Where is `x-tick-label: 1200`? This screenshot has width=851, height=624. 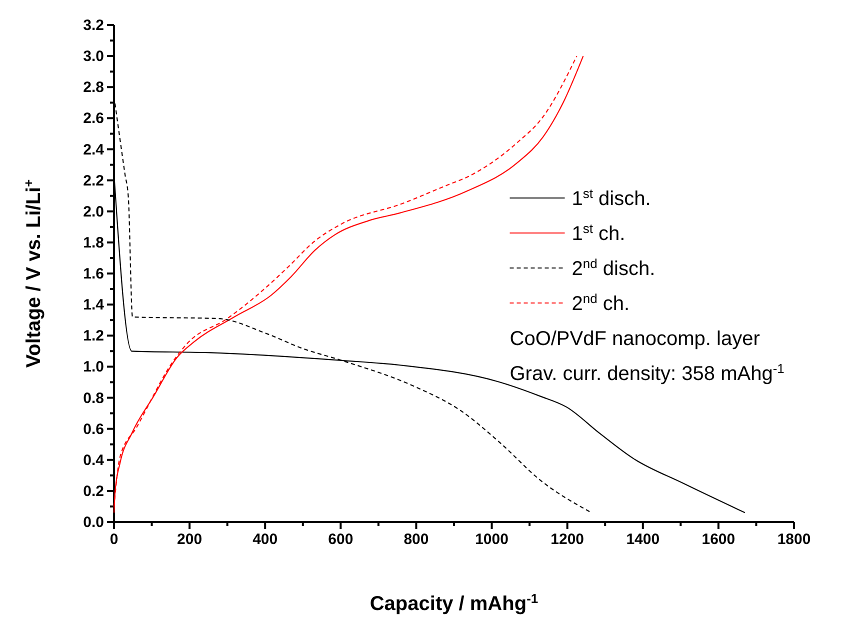 x-tick-label: 1200 is located at coordinates (567, 539).